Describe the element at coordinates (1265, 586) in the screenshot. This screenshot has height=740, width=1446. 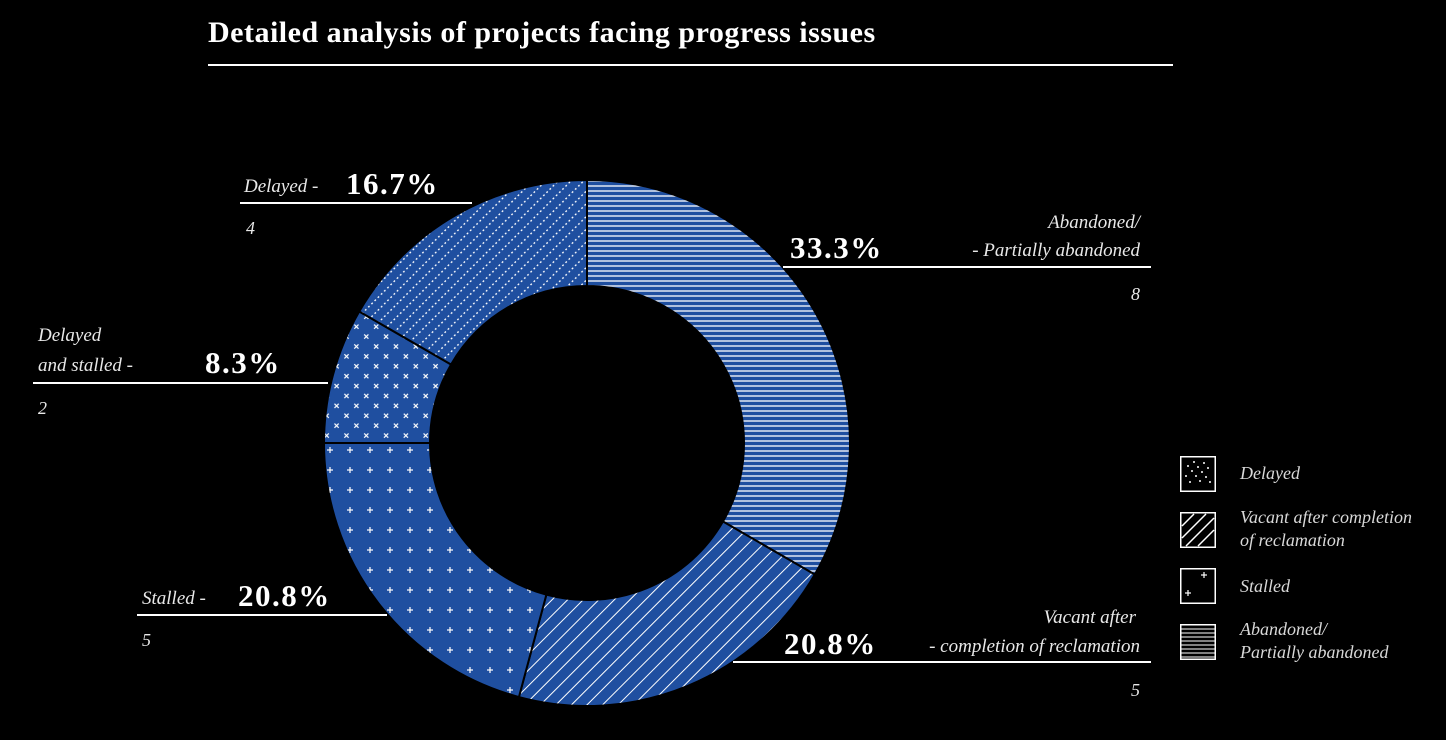
I see `legend-label-stalled: Stalled` at that location.